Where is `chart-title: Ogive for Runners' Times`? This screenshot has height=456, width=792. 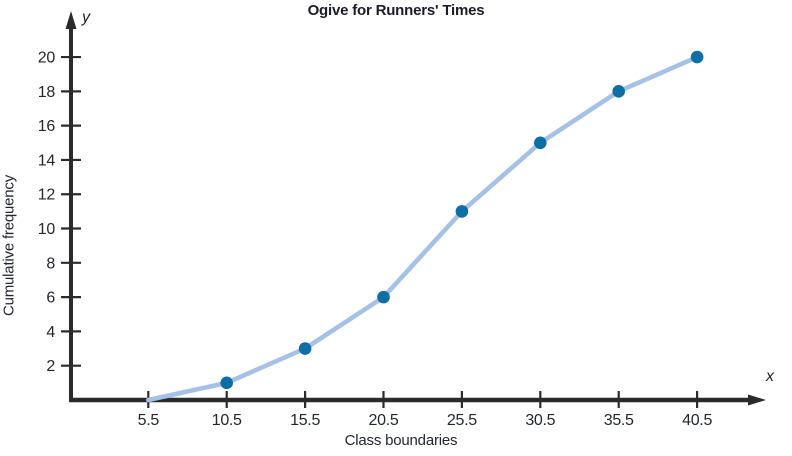 chart-title: Ogive for Runners' Times is located at coordinates (396, 10).